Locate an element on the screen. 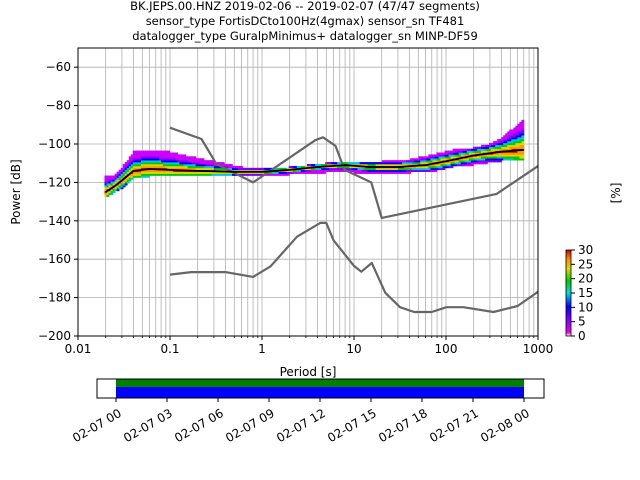  y-tick-label: −200 is located at coordinates (54, 336).